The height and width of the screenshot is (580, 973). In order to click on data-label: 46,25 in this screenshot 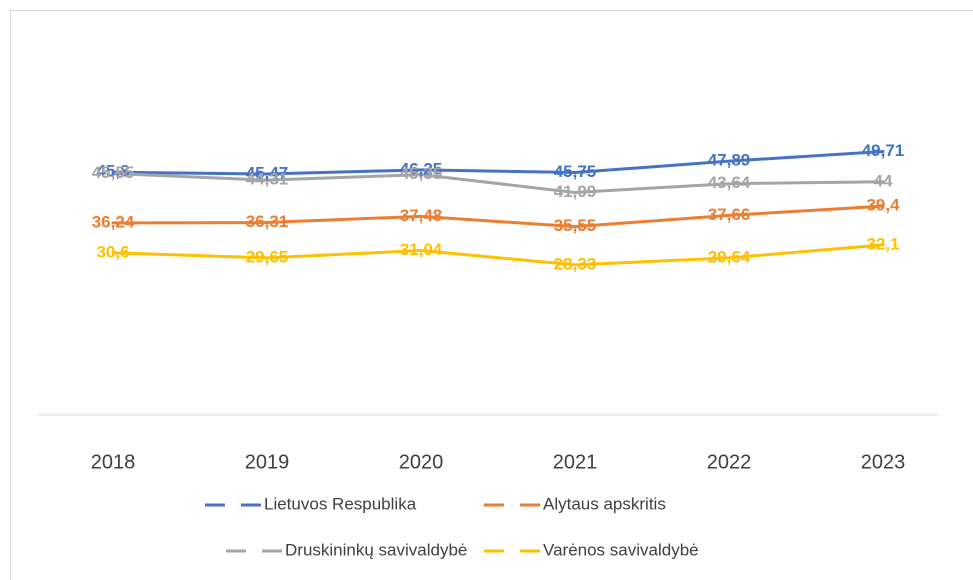, I will do `click(421, 168)`.